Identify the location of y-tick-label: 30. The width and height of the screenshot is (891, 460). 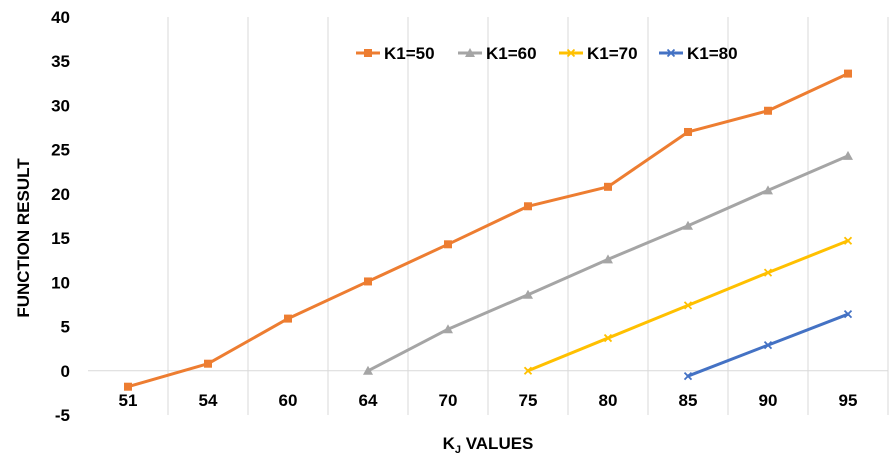
(60, 105).